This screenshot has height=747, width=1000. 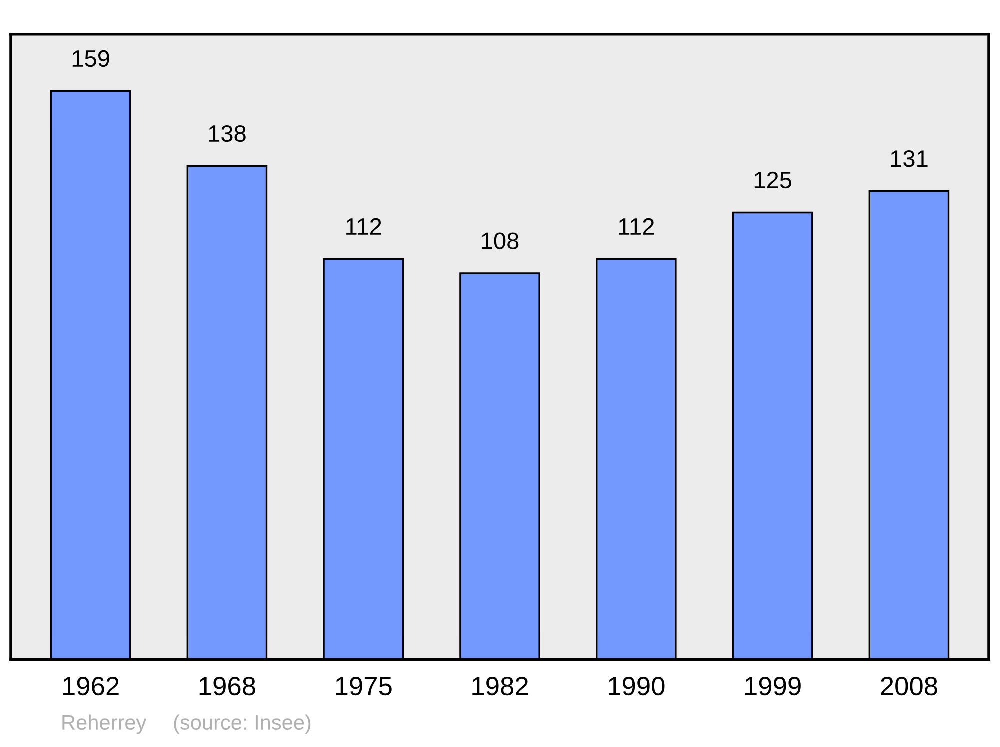 What do you see at coordinates (227, 133) in the screenshot?
I see `data-label: 138` at bounding box center [227, 133].